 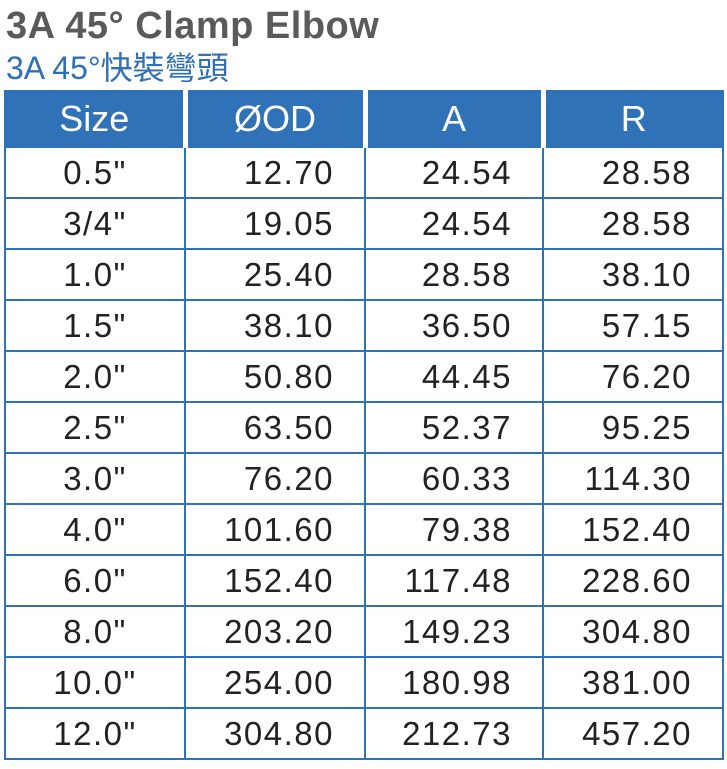 What do you see at coordinates (454, 119) in the screenshot?
I see `header-a: A` at bounding box center [454, 119].